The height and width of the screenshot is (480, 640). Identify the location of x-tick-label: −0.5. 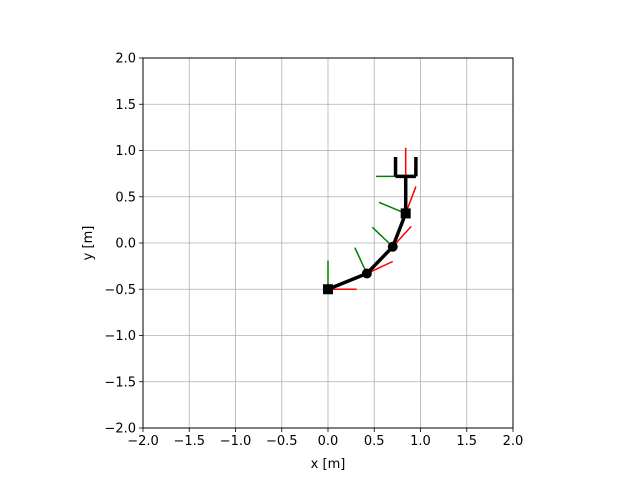
(282, 441).